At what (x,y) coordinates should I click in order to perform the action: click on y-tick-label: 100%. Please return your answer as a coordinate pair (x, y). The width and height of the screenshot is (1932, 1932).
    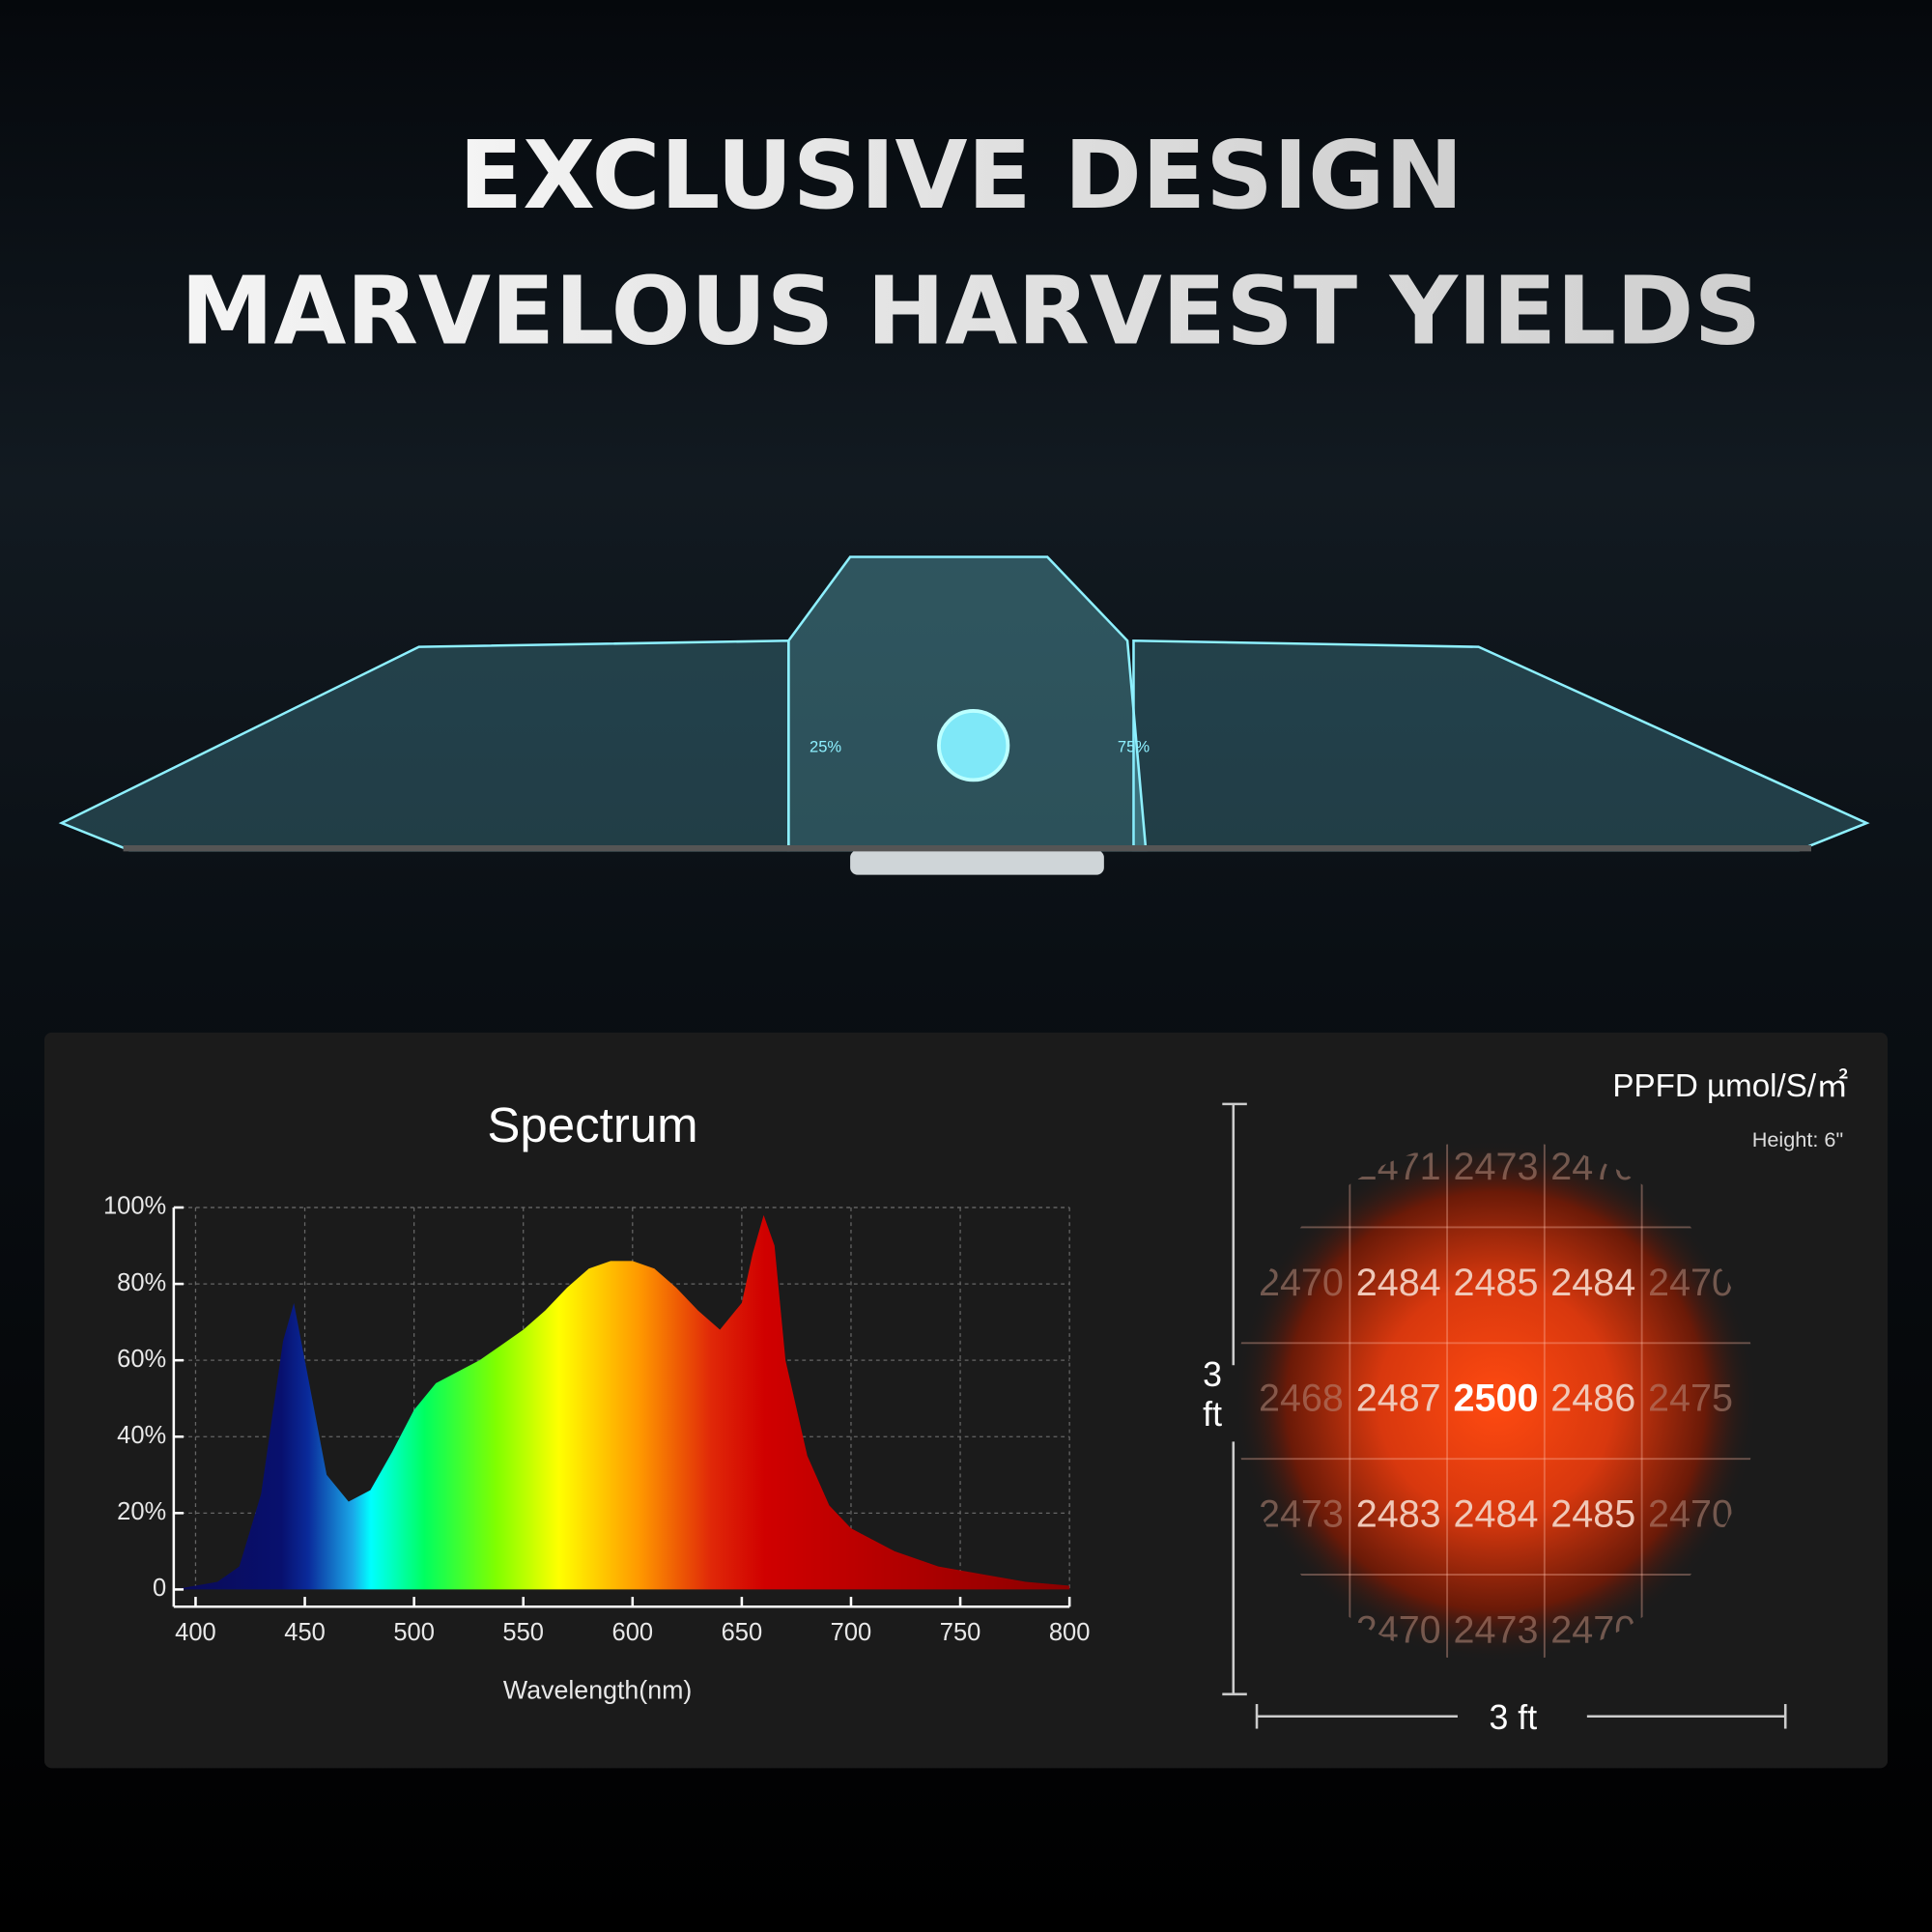
    Looking at the image, I should click on (134, 1206).